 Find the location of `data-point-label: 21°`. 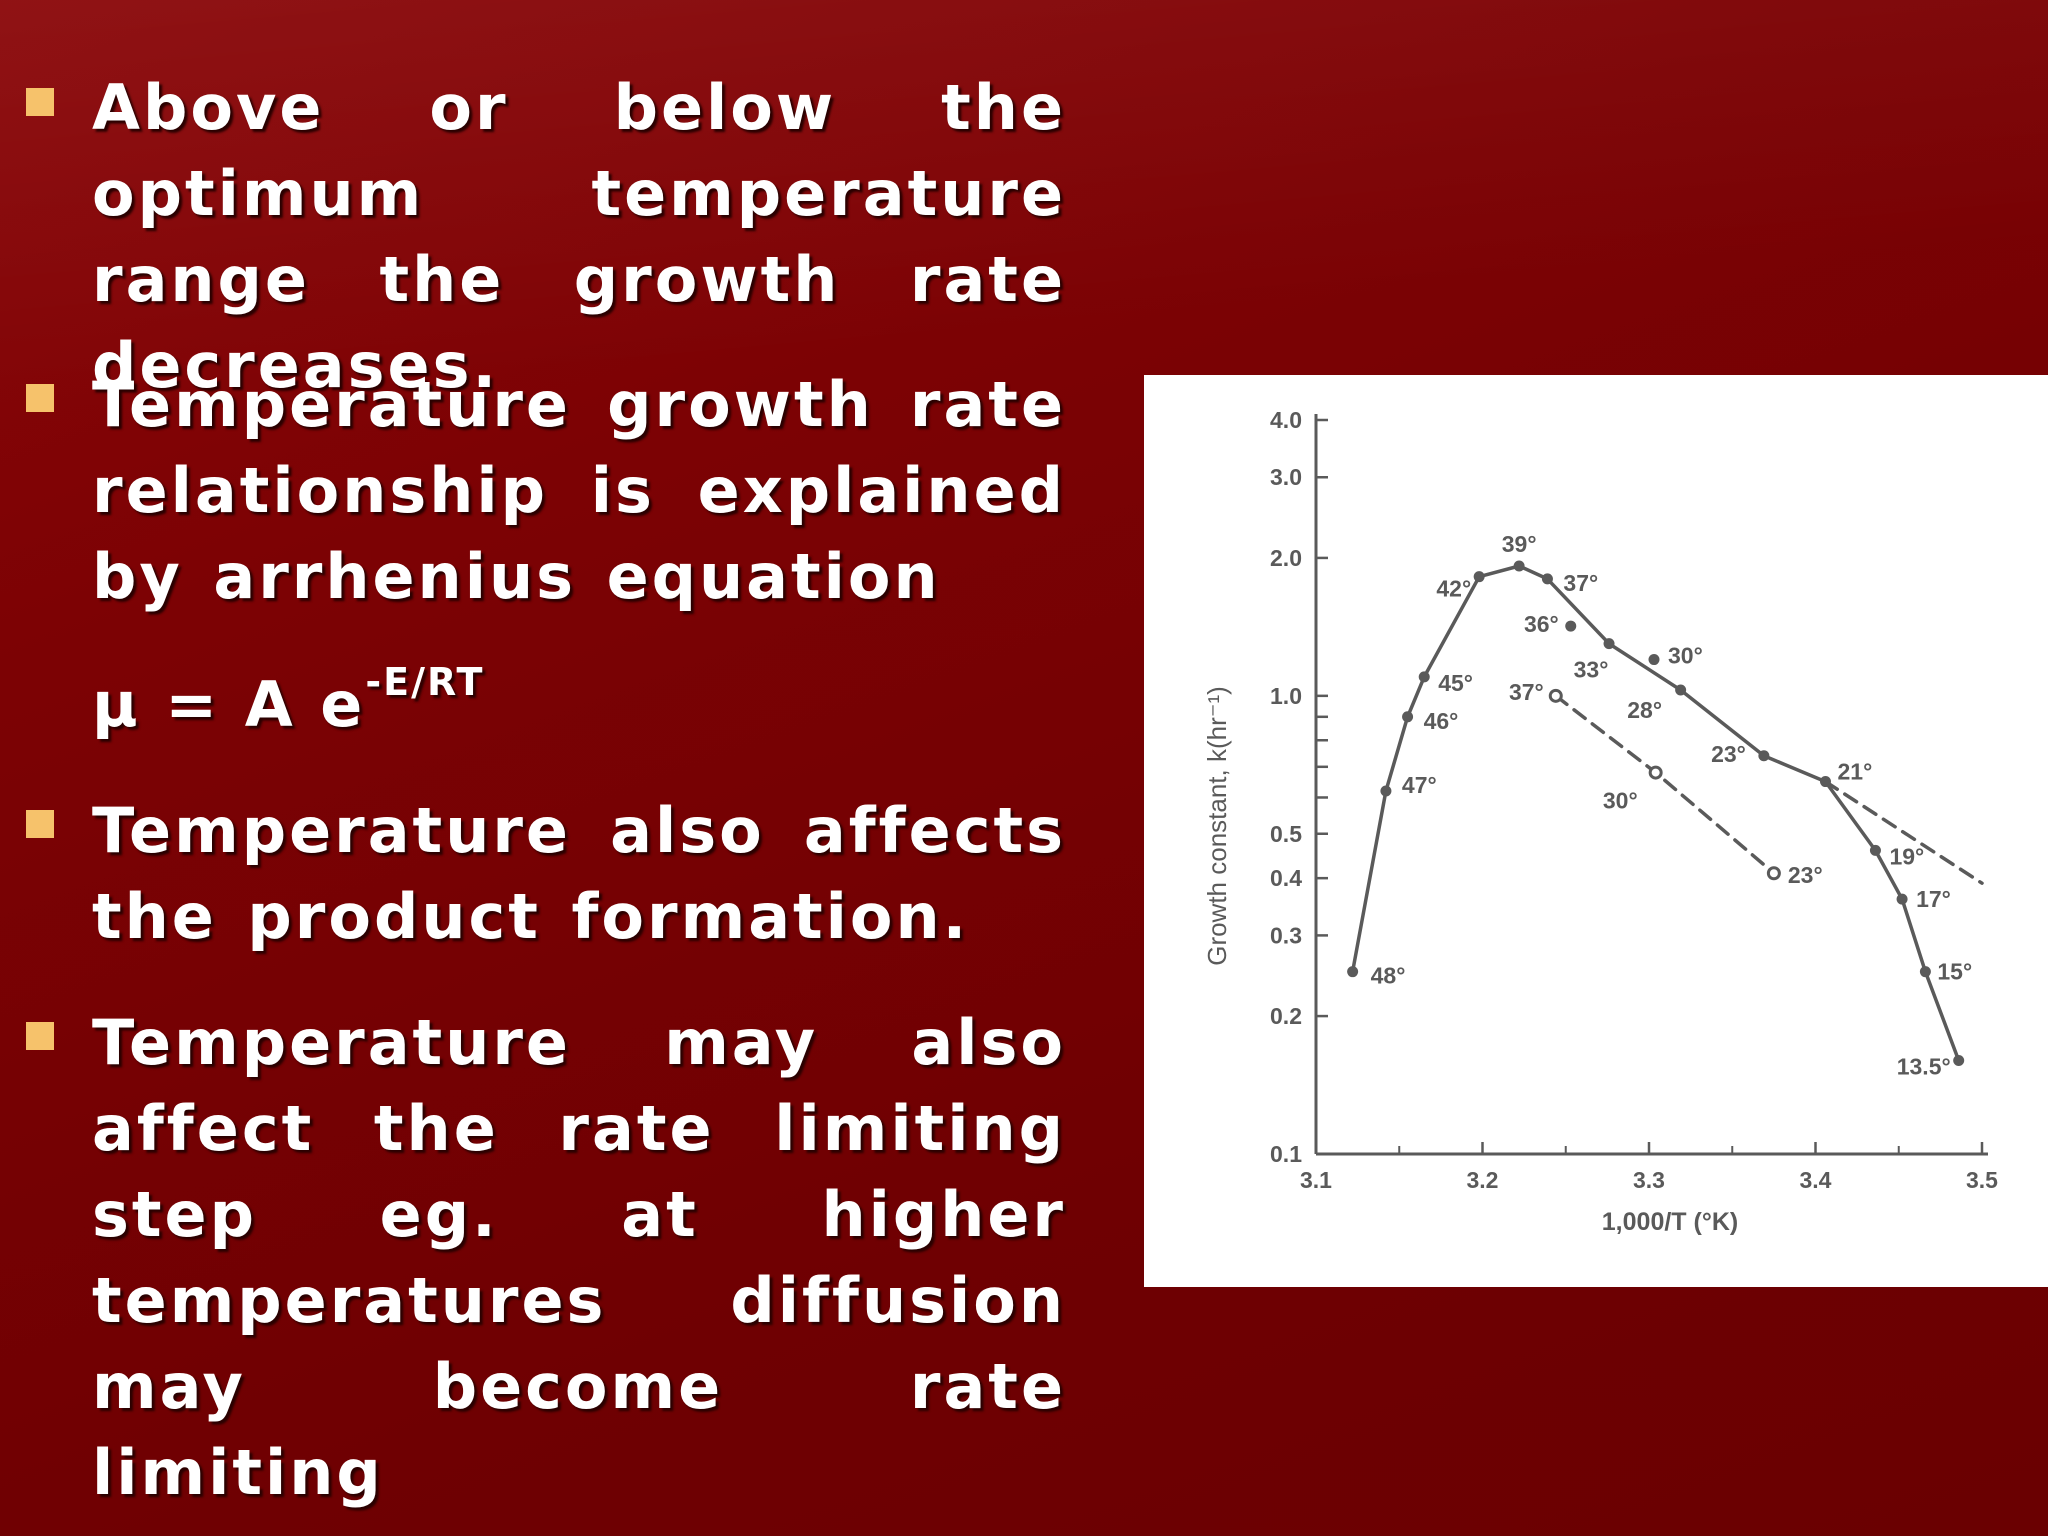

data-point-label: 21° is located at coordinates (1854, 772).